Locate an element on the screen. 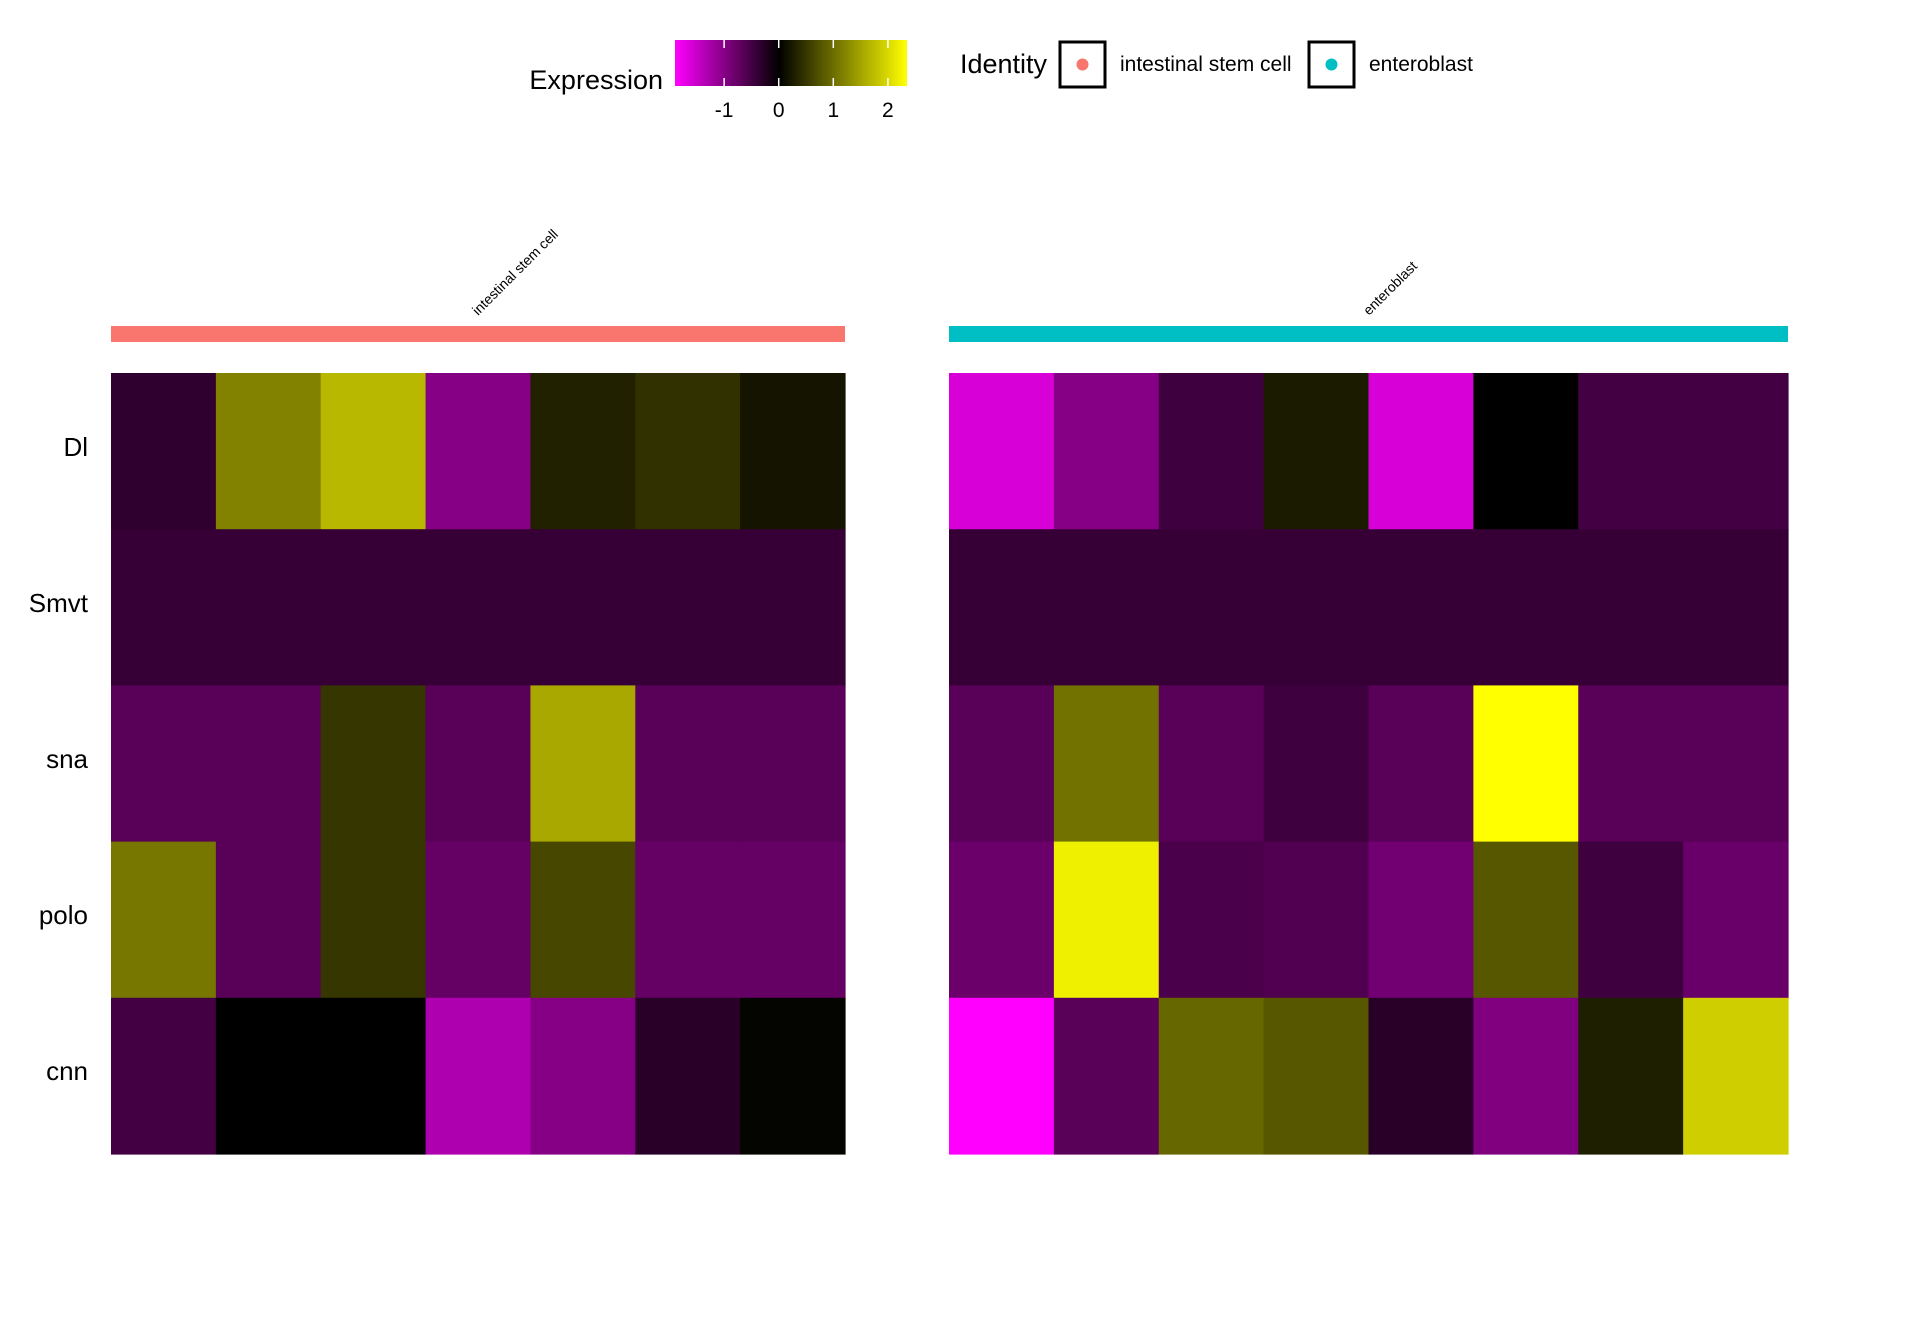 Image resolution: width=1920 pixels, height=1344 pixels. group-bar-enteroblast is located at coordinates (1368, 334).